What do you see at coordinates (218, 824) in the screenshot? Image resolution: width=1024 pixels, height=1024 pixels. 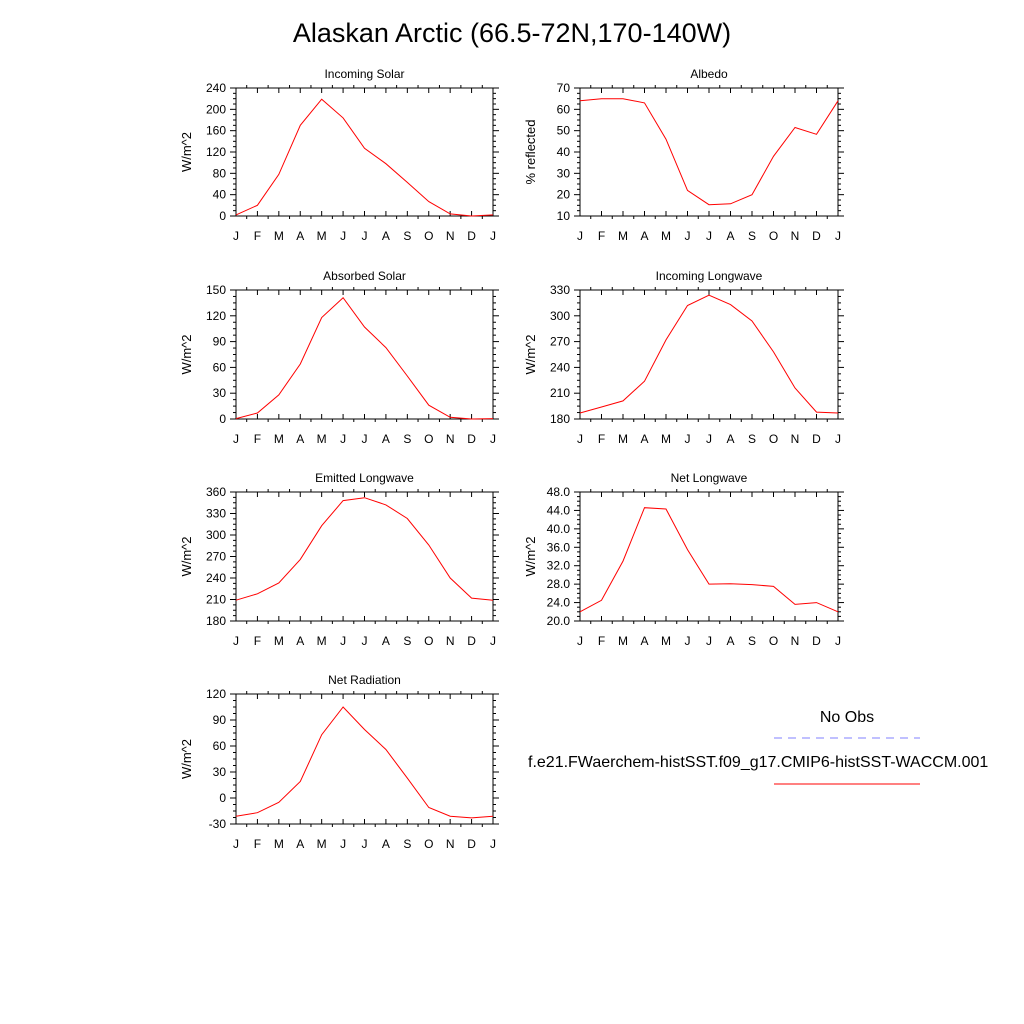 I see `y-tick-label: -30` at bounding box center [218, 824].